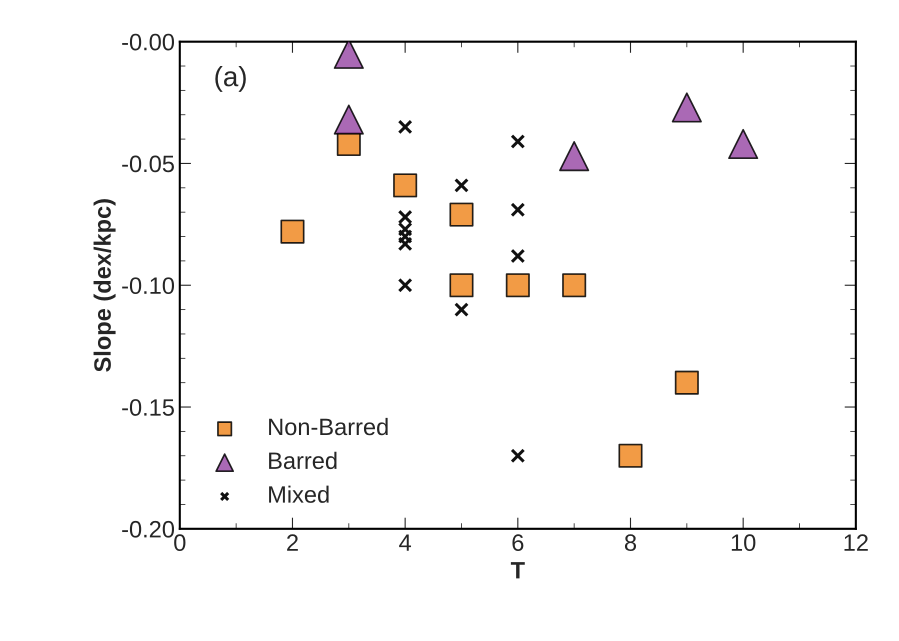  I want to click on y-tick-label: -0.05, so click(148, 164).